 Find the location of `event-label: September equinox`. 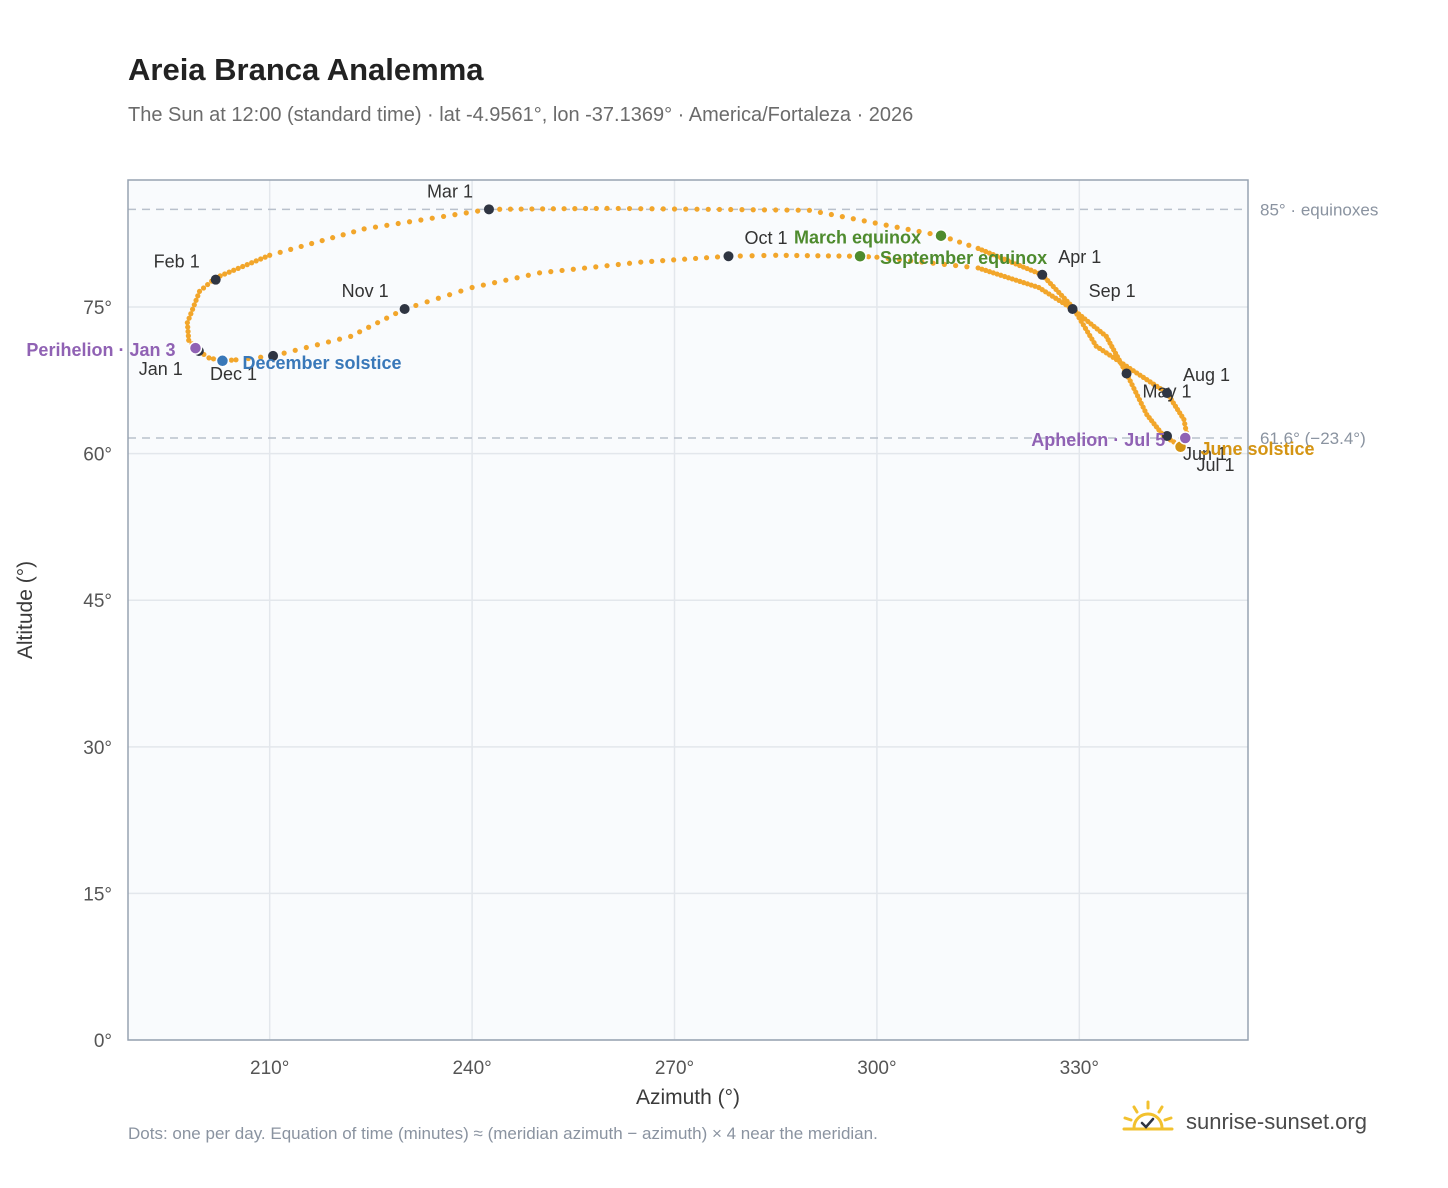

event-label: September equinox is located at coordinates (963, 258).